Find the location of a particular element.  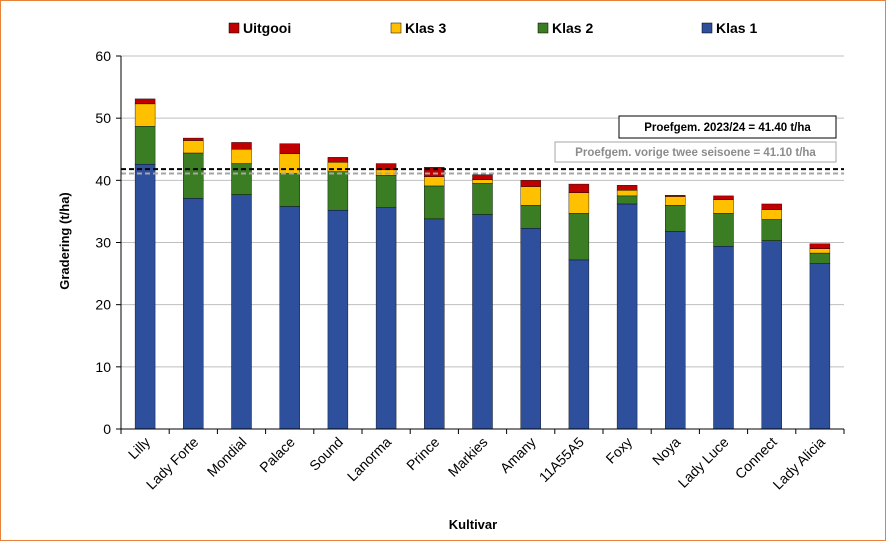

y-axis-title: Gradering (t/ha) is located at coordinates (64, 241).